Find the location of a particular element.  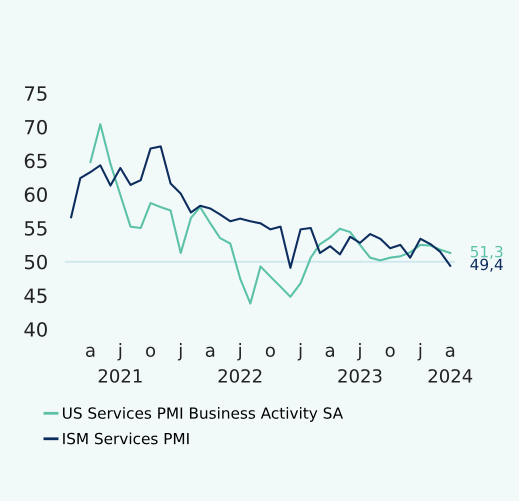

annotation: 51,3 is located at coordinates (486, 252).